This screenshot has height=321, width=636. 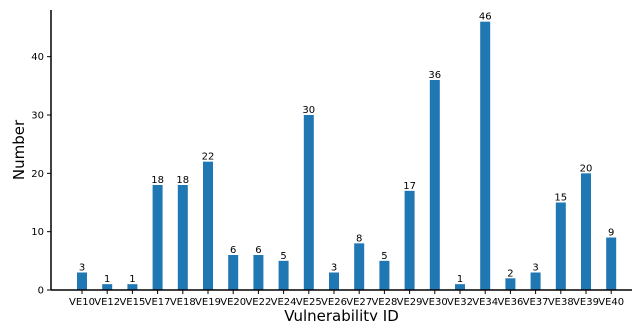 I want to click on bar-ve40, so click(x=611, y=263).